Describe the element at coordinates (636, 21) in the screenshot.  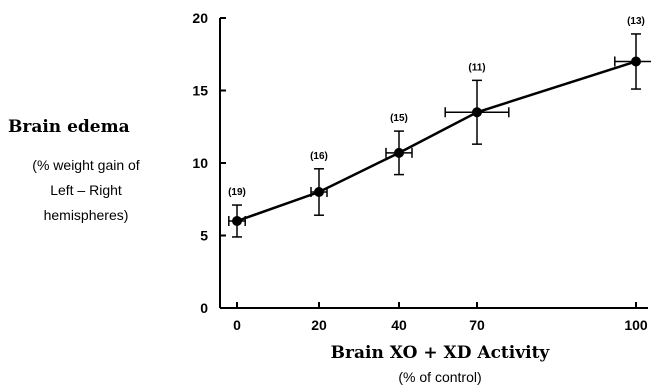
I see `sample-size-label: (13)` at that location.